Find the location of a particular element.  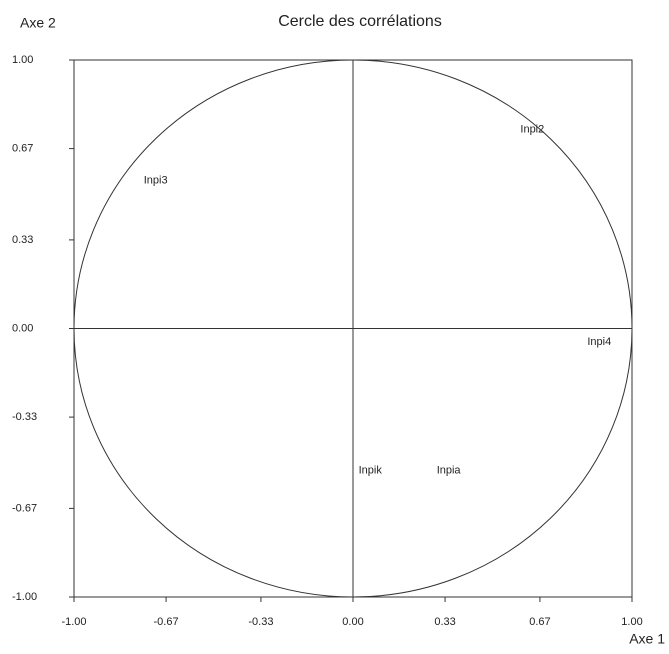

point-label: Inpi3 is located at coordinates (156, 181).